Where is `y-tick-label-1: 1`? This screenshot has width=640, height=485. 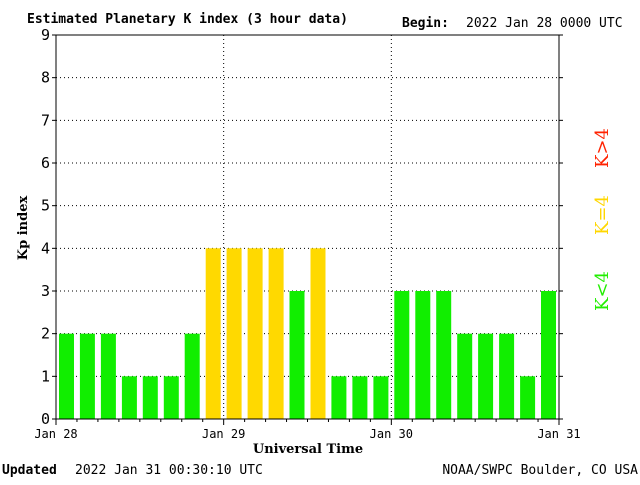
y-tick-label-1: 1 is located at coordinates (45, 376).